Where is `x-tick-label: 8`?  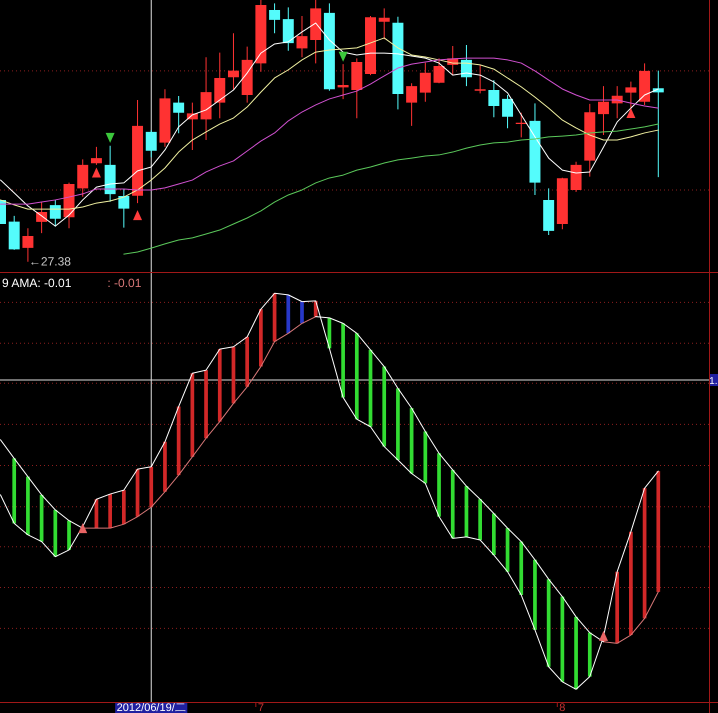
x-tick-label: 8 is located at coordinates (562, 707).